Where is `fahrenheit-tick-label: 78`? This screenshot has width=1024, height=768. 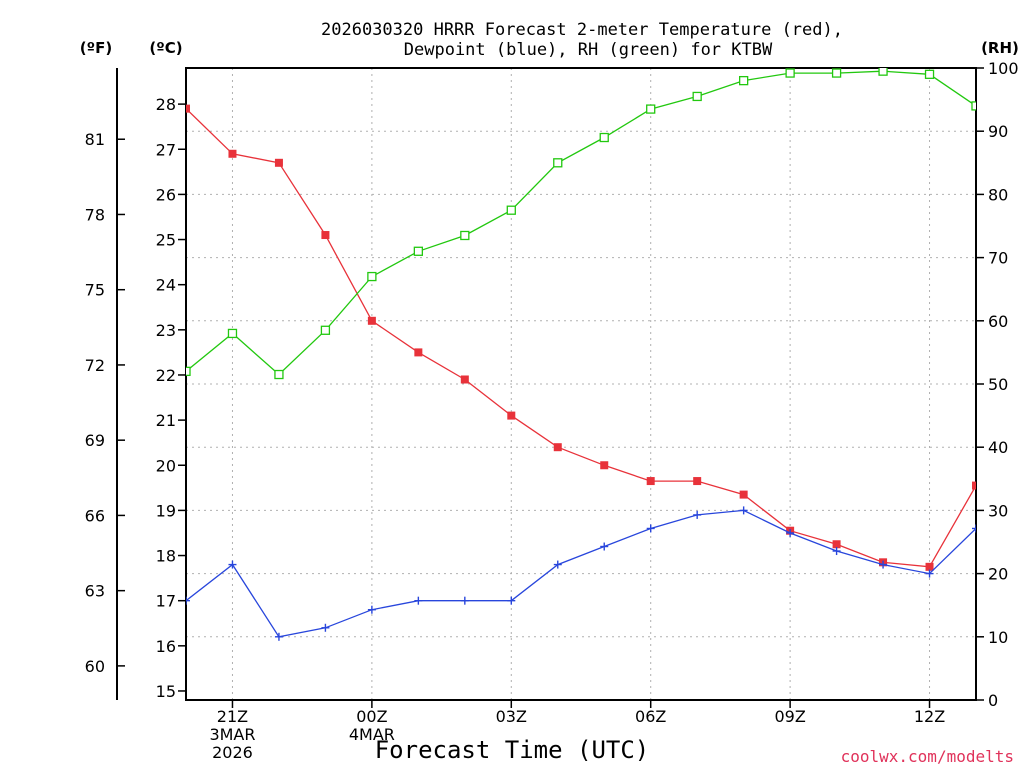 fahrenheit-tick-label: 78 is located at coordinates (95, 214).